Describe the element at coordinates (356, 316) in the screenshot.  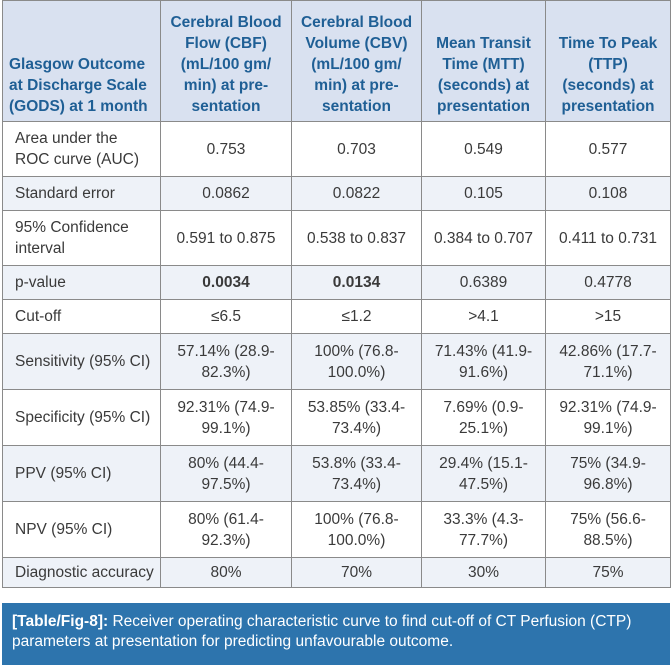
I see `cell-cbv: ≤1.2` at that location.